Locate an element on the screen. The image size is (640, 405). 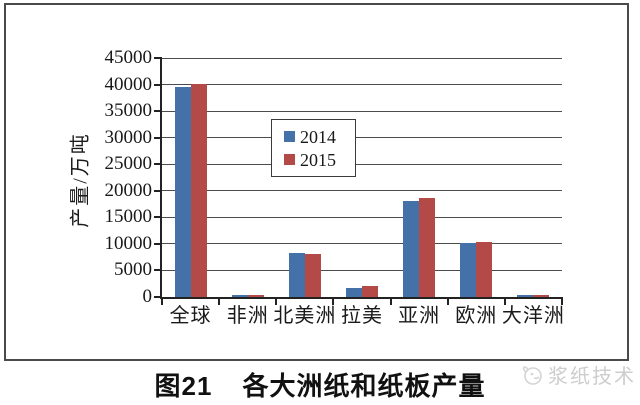
legend-label: 2015 is located at coordinates (318, 159).